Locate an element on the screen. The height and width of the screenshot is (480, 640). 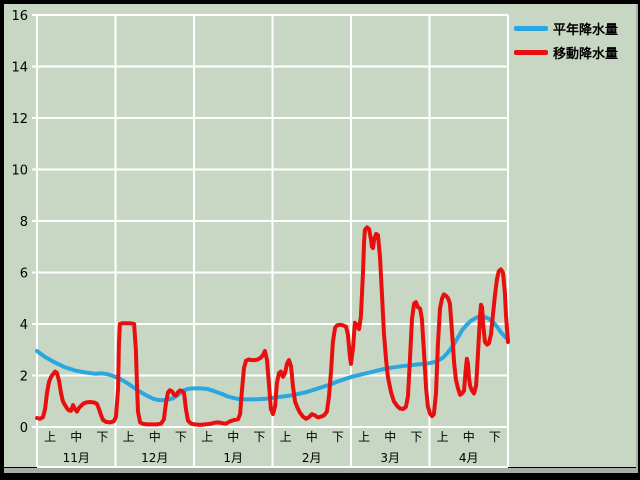
bottom-bezel is located at coordinates (320, 470).